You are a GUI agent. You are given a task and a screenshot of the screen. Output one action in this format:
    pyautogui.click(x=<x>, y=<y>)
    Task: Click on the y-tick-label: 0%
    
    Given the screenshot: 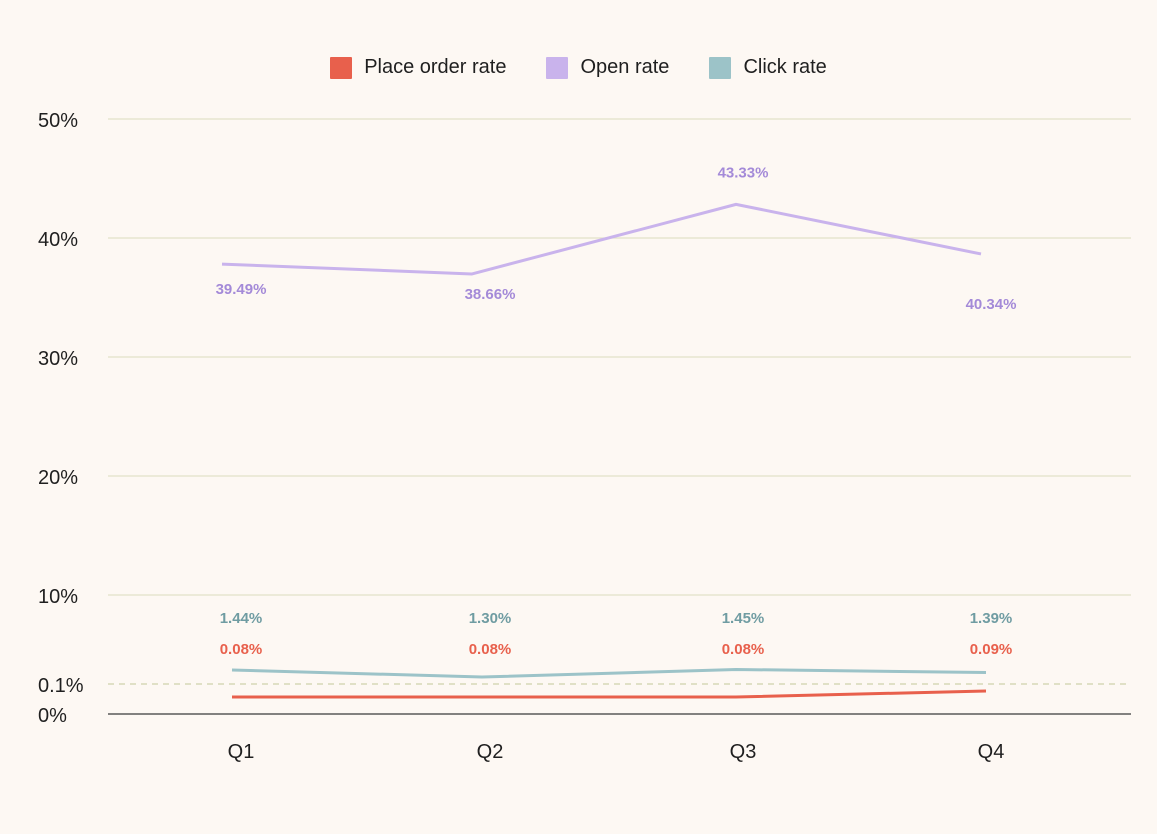 What is the action you would take?
    pyautogui.click(x=52, y=716)
    